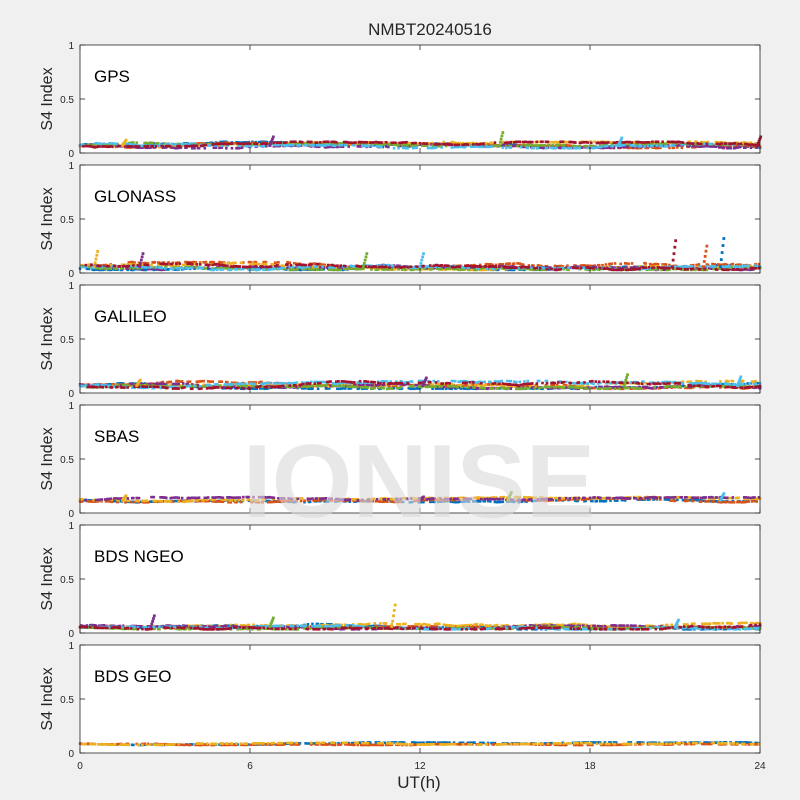 The image size is (800, 800). What do you see at coordinates (71, 154) in the screenshot?
I see `y-tick-label: 0` at bounding box center [71, 154].